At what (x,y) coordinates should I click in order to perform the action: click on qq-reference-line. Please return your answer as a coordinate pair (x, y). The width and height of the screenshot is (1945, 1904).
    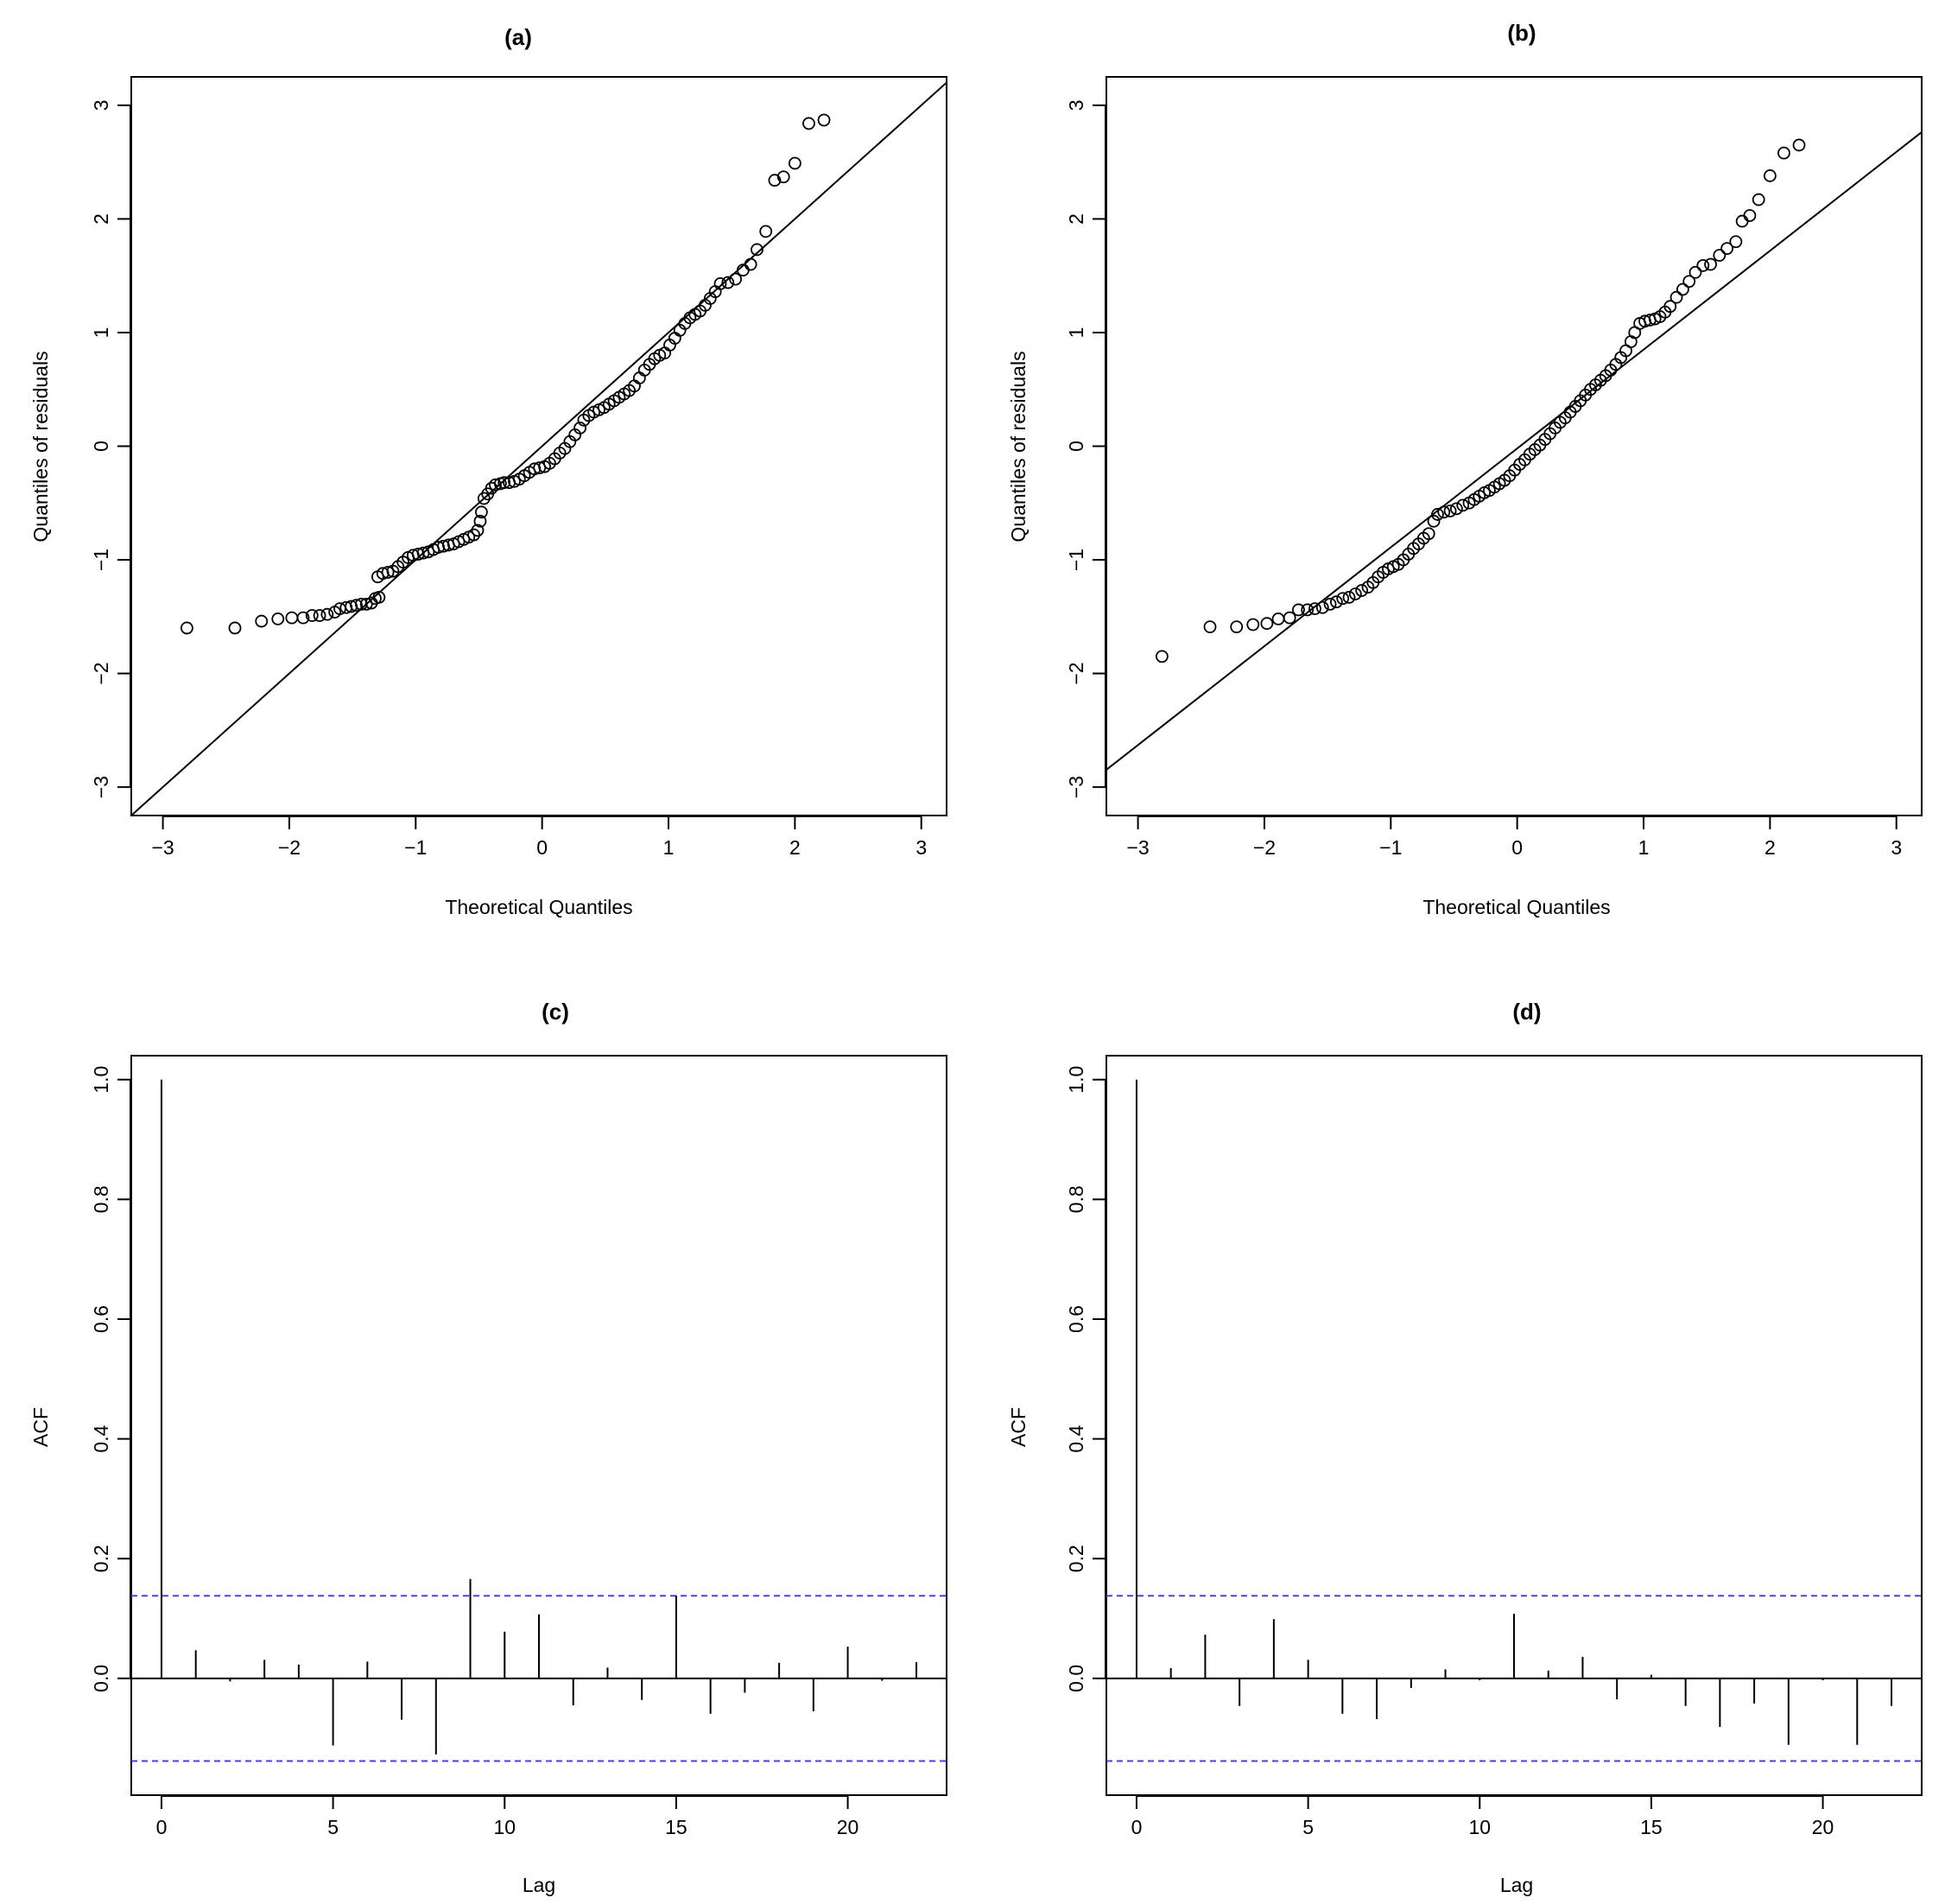
    Looking at the image, I should click on (1514, 451).